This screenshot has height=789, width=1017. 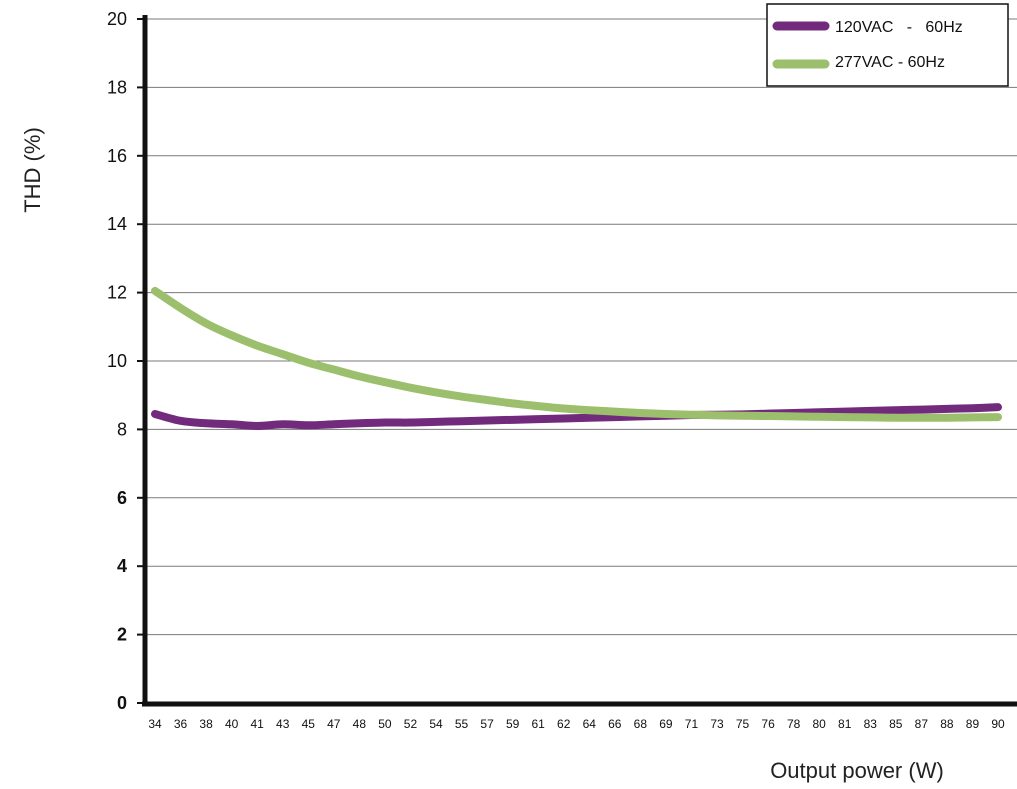 I want to click on y-tick-label-2: 2, so click(x=122, y=635).